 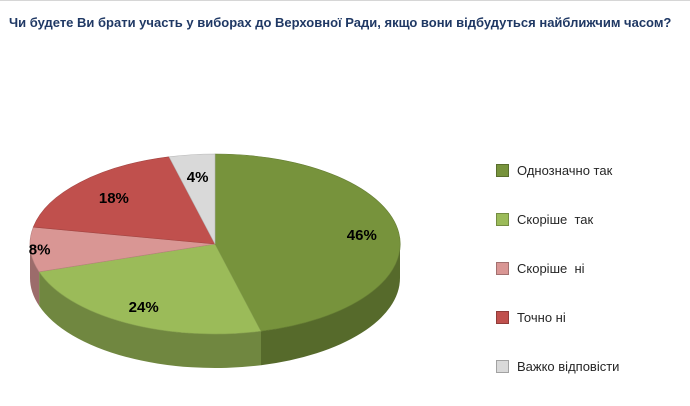 I want to click on legend-item: Однозначно так, so click(x=557, y=170).